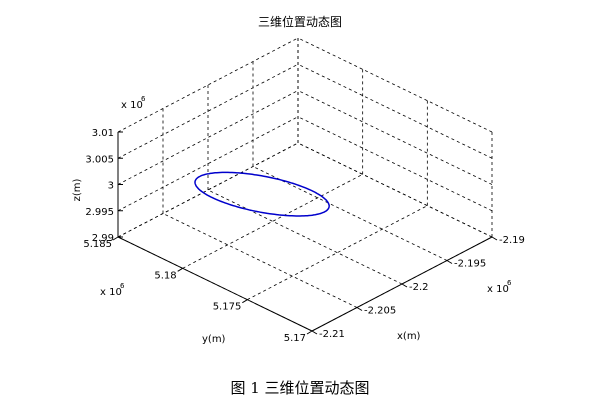 The width and height of the screenshot is (600, 413). I want to click on y-exponent-label: x 10 6, so click(112, 290).